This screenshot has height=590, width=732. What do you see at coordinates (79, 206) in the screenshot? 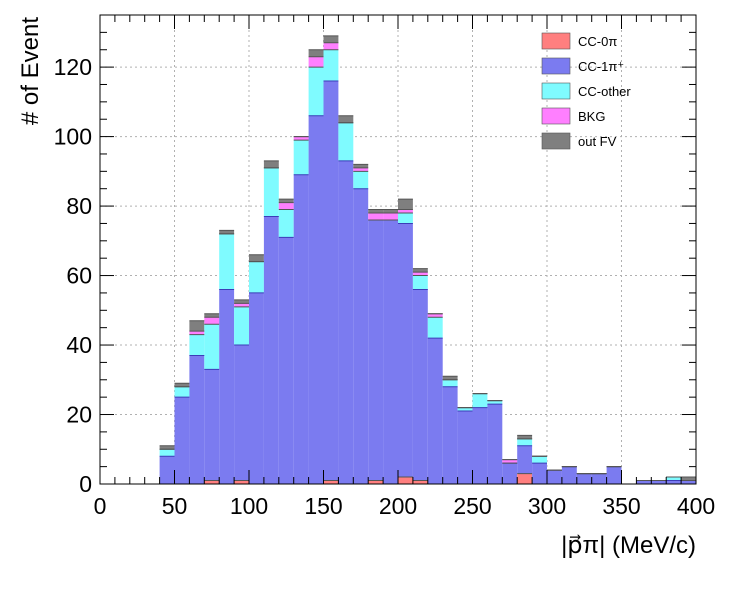
I see `y-tick-label: 80` at bounding box center [79, 206].